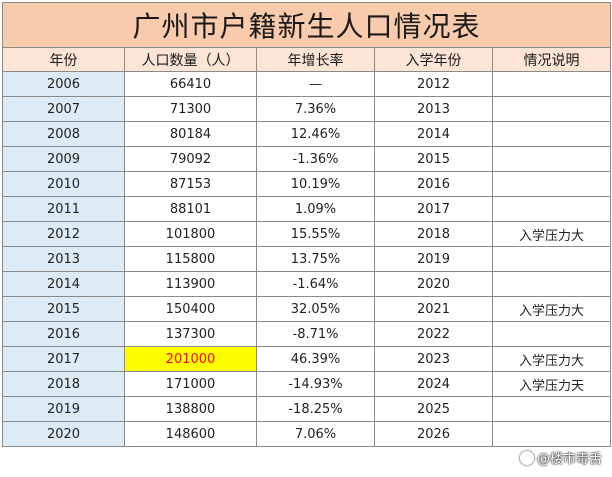 The image size is (612, 477). I want to click on table-row: 2020 148600 7.06% 2026, so click(306, 434).